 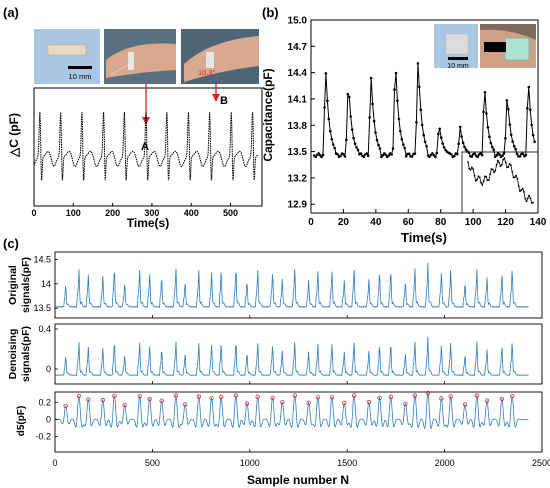 What do you see at coordinates (298, 422) in the screenshot?
I see `axes-frame-c3` at bounding box center [298, 422].